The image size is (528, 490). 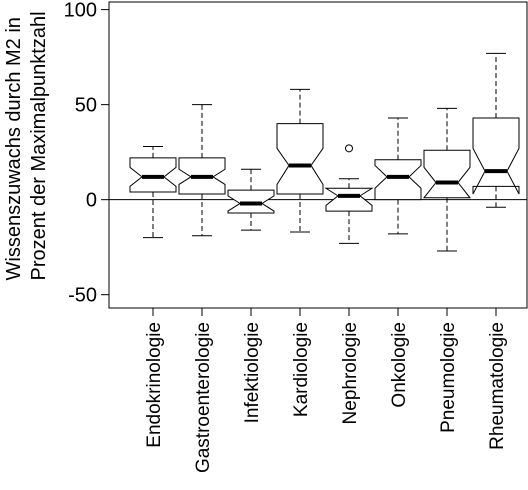 I want to click on box-infektiologie, so click(x=251, y=199).